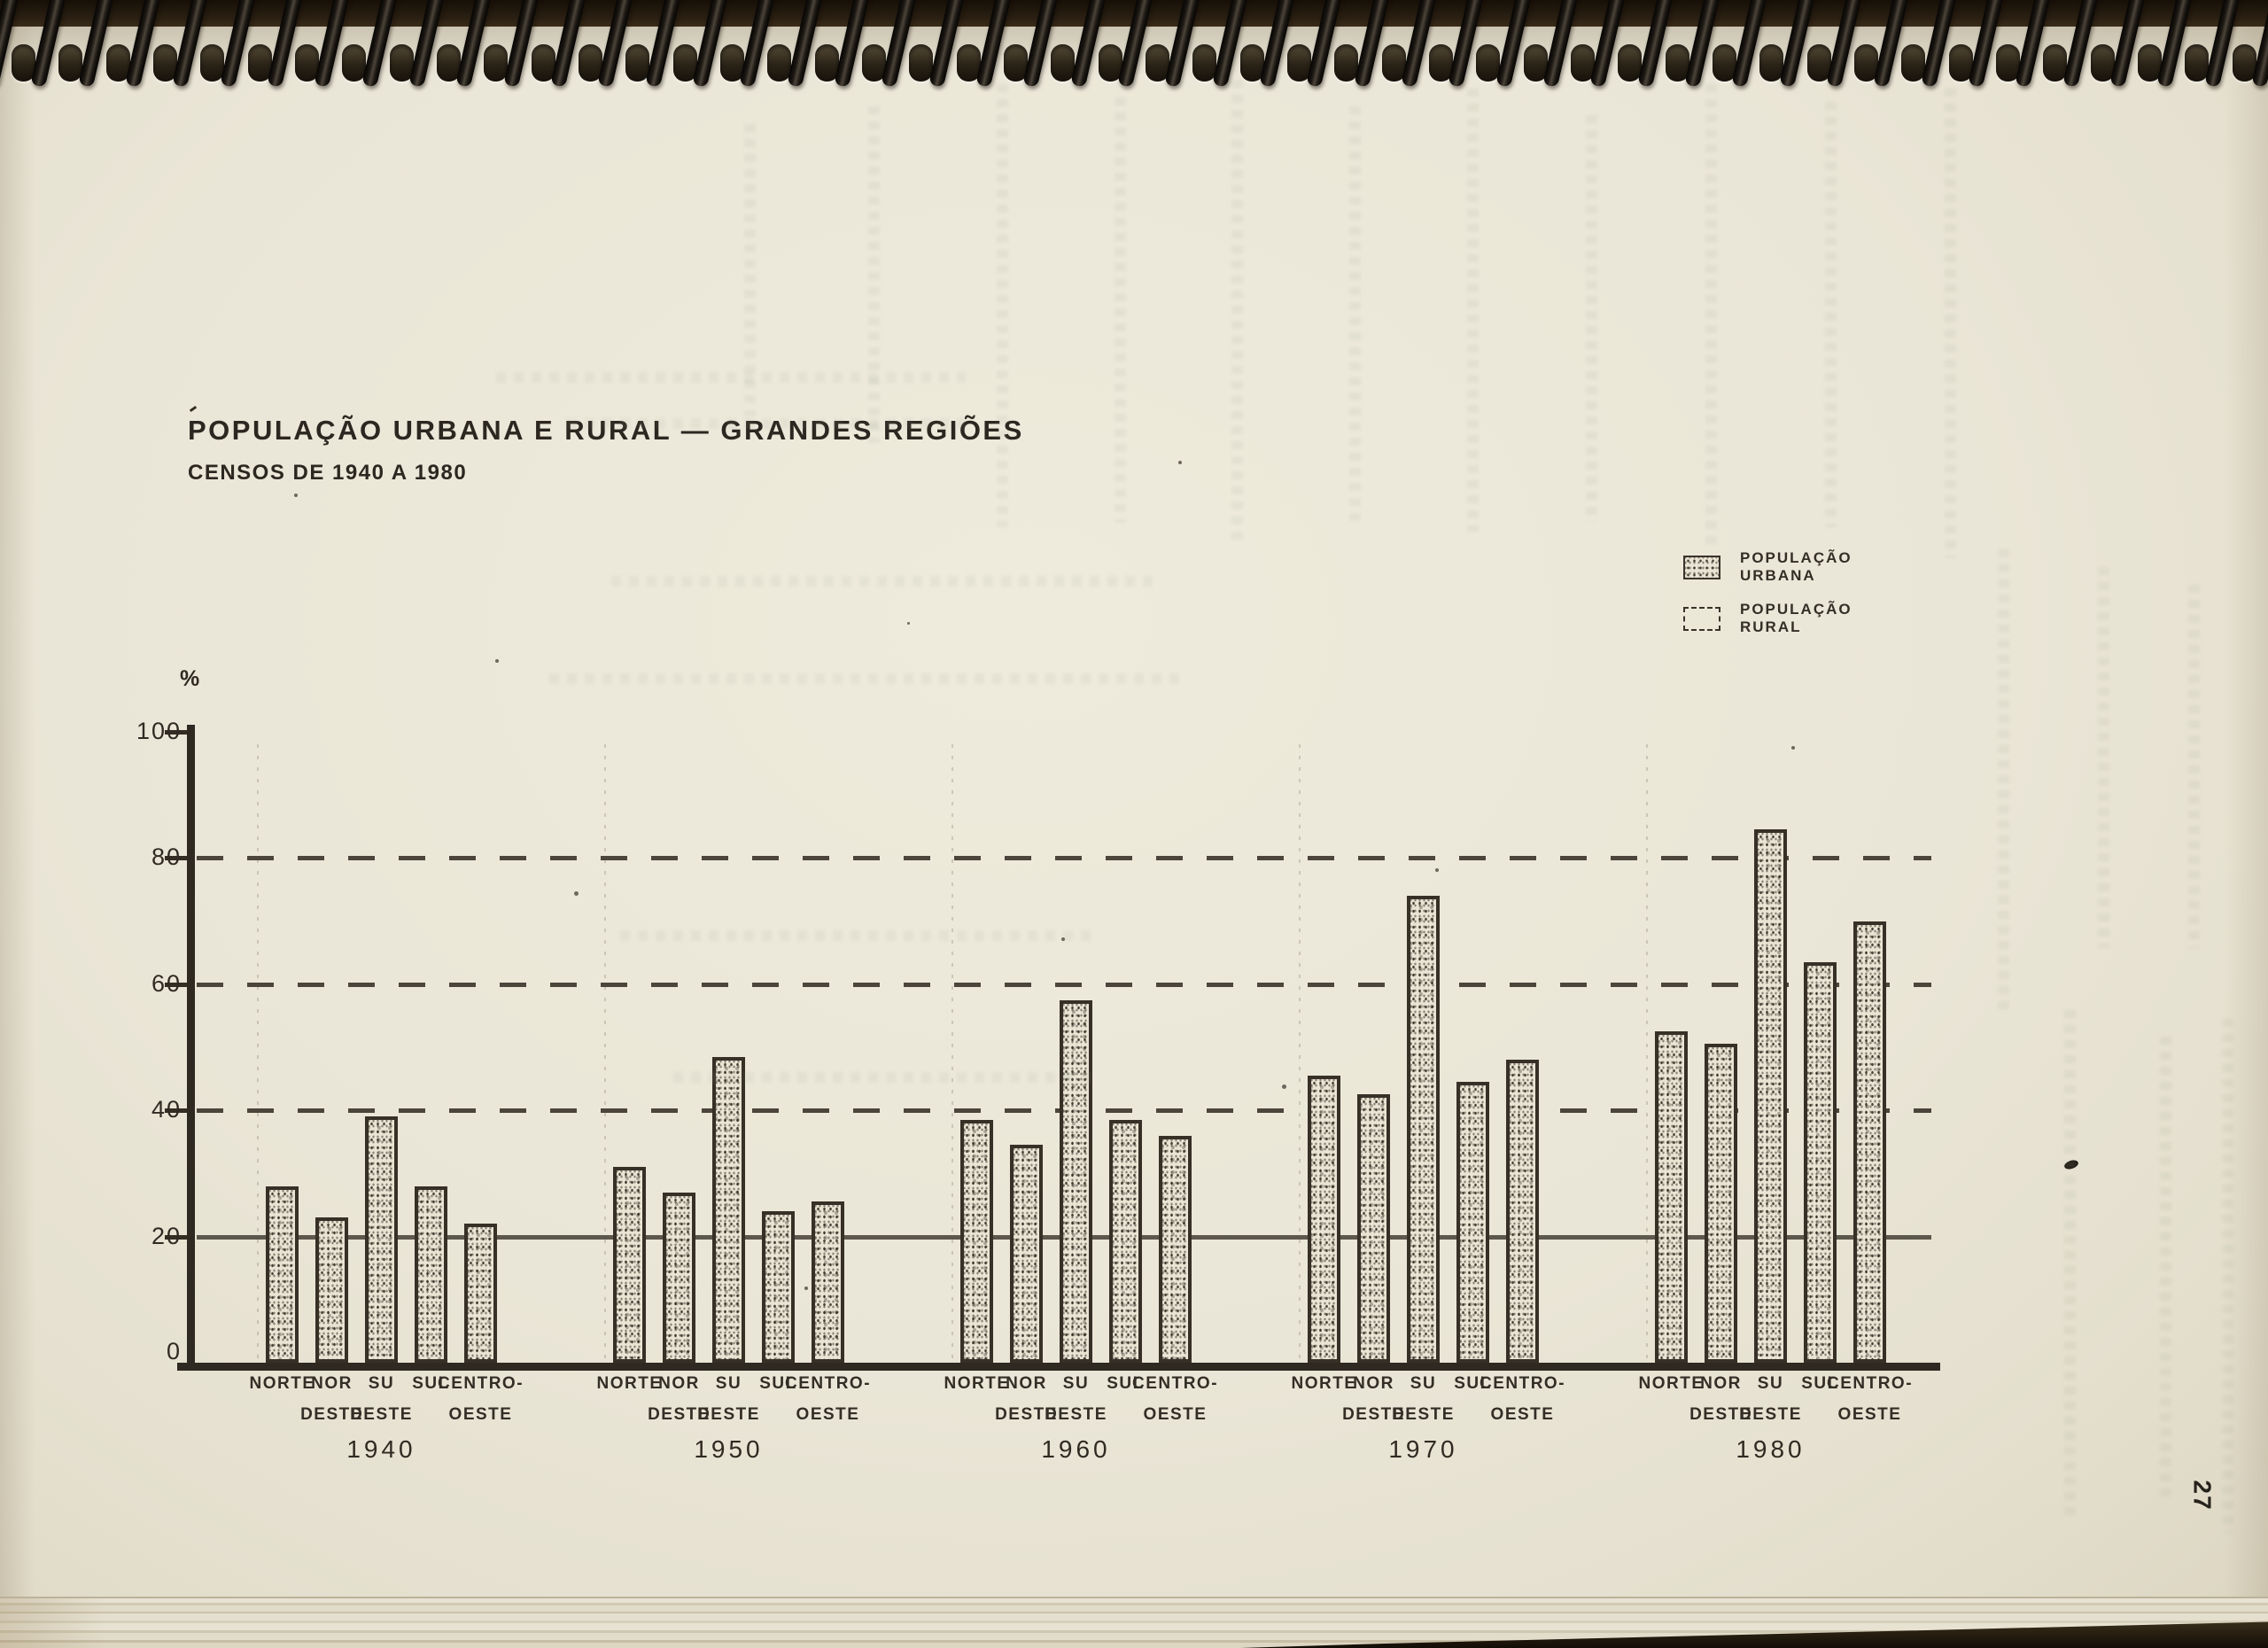  What do you see at coordinates (1870, 1383) in the screenshot?
I see `x-label-1980-4-line1: CENTRO-` at bounding box center [1870, 1383].